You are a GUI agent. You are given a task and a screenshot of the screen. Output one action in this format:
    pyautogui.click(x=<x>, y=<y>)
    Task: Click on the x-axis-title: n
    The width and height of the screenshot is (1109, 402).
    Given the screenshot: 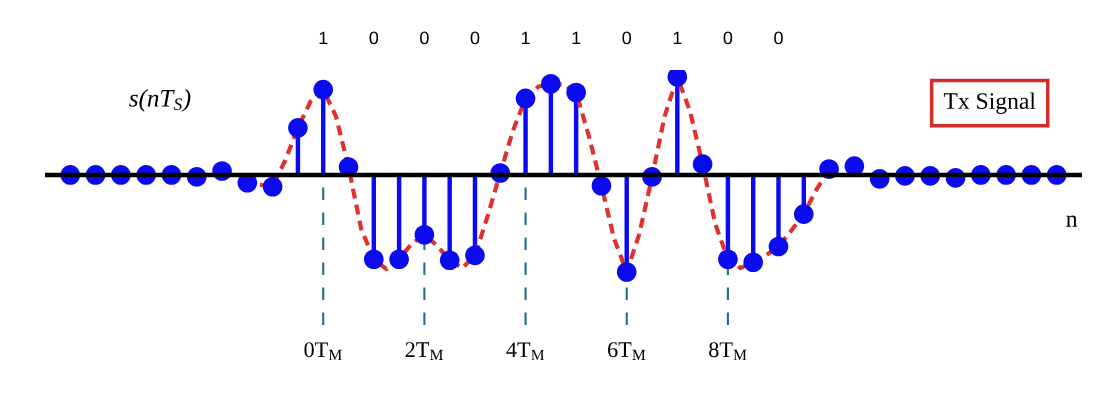 What is the action you would take?
    pyautogui.click(x=1072, y=221)
    